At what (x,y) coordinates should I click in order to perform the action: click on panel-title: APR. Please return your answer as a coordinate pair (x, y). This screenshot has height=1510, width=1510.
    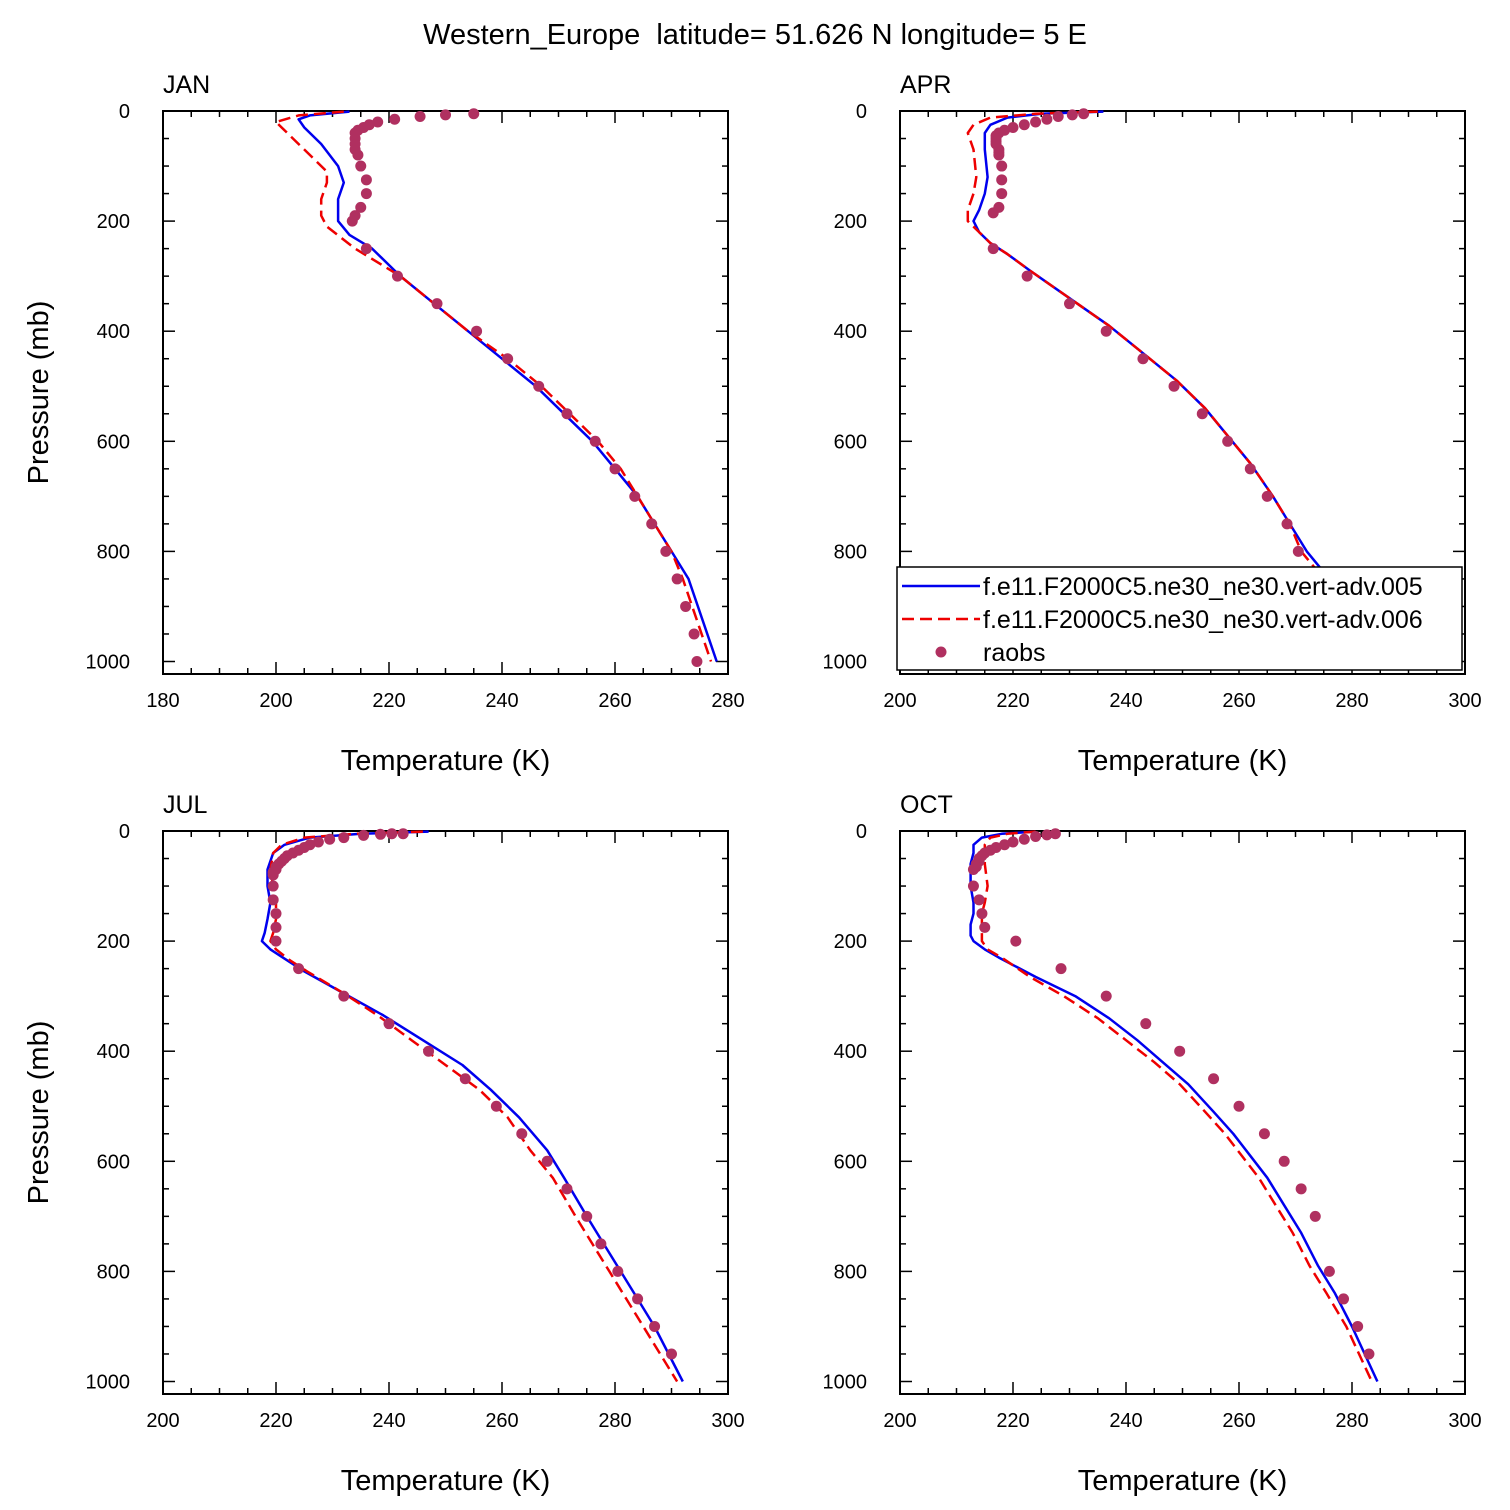
    Looking at the image, I should click on (925, 85).